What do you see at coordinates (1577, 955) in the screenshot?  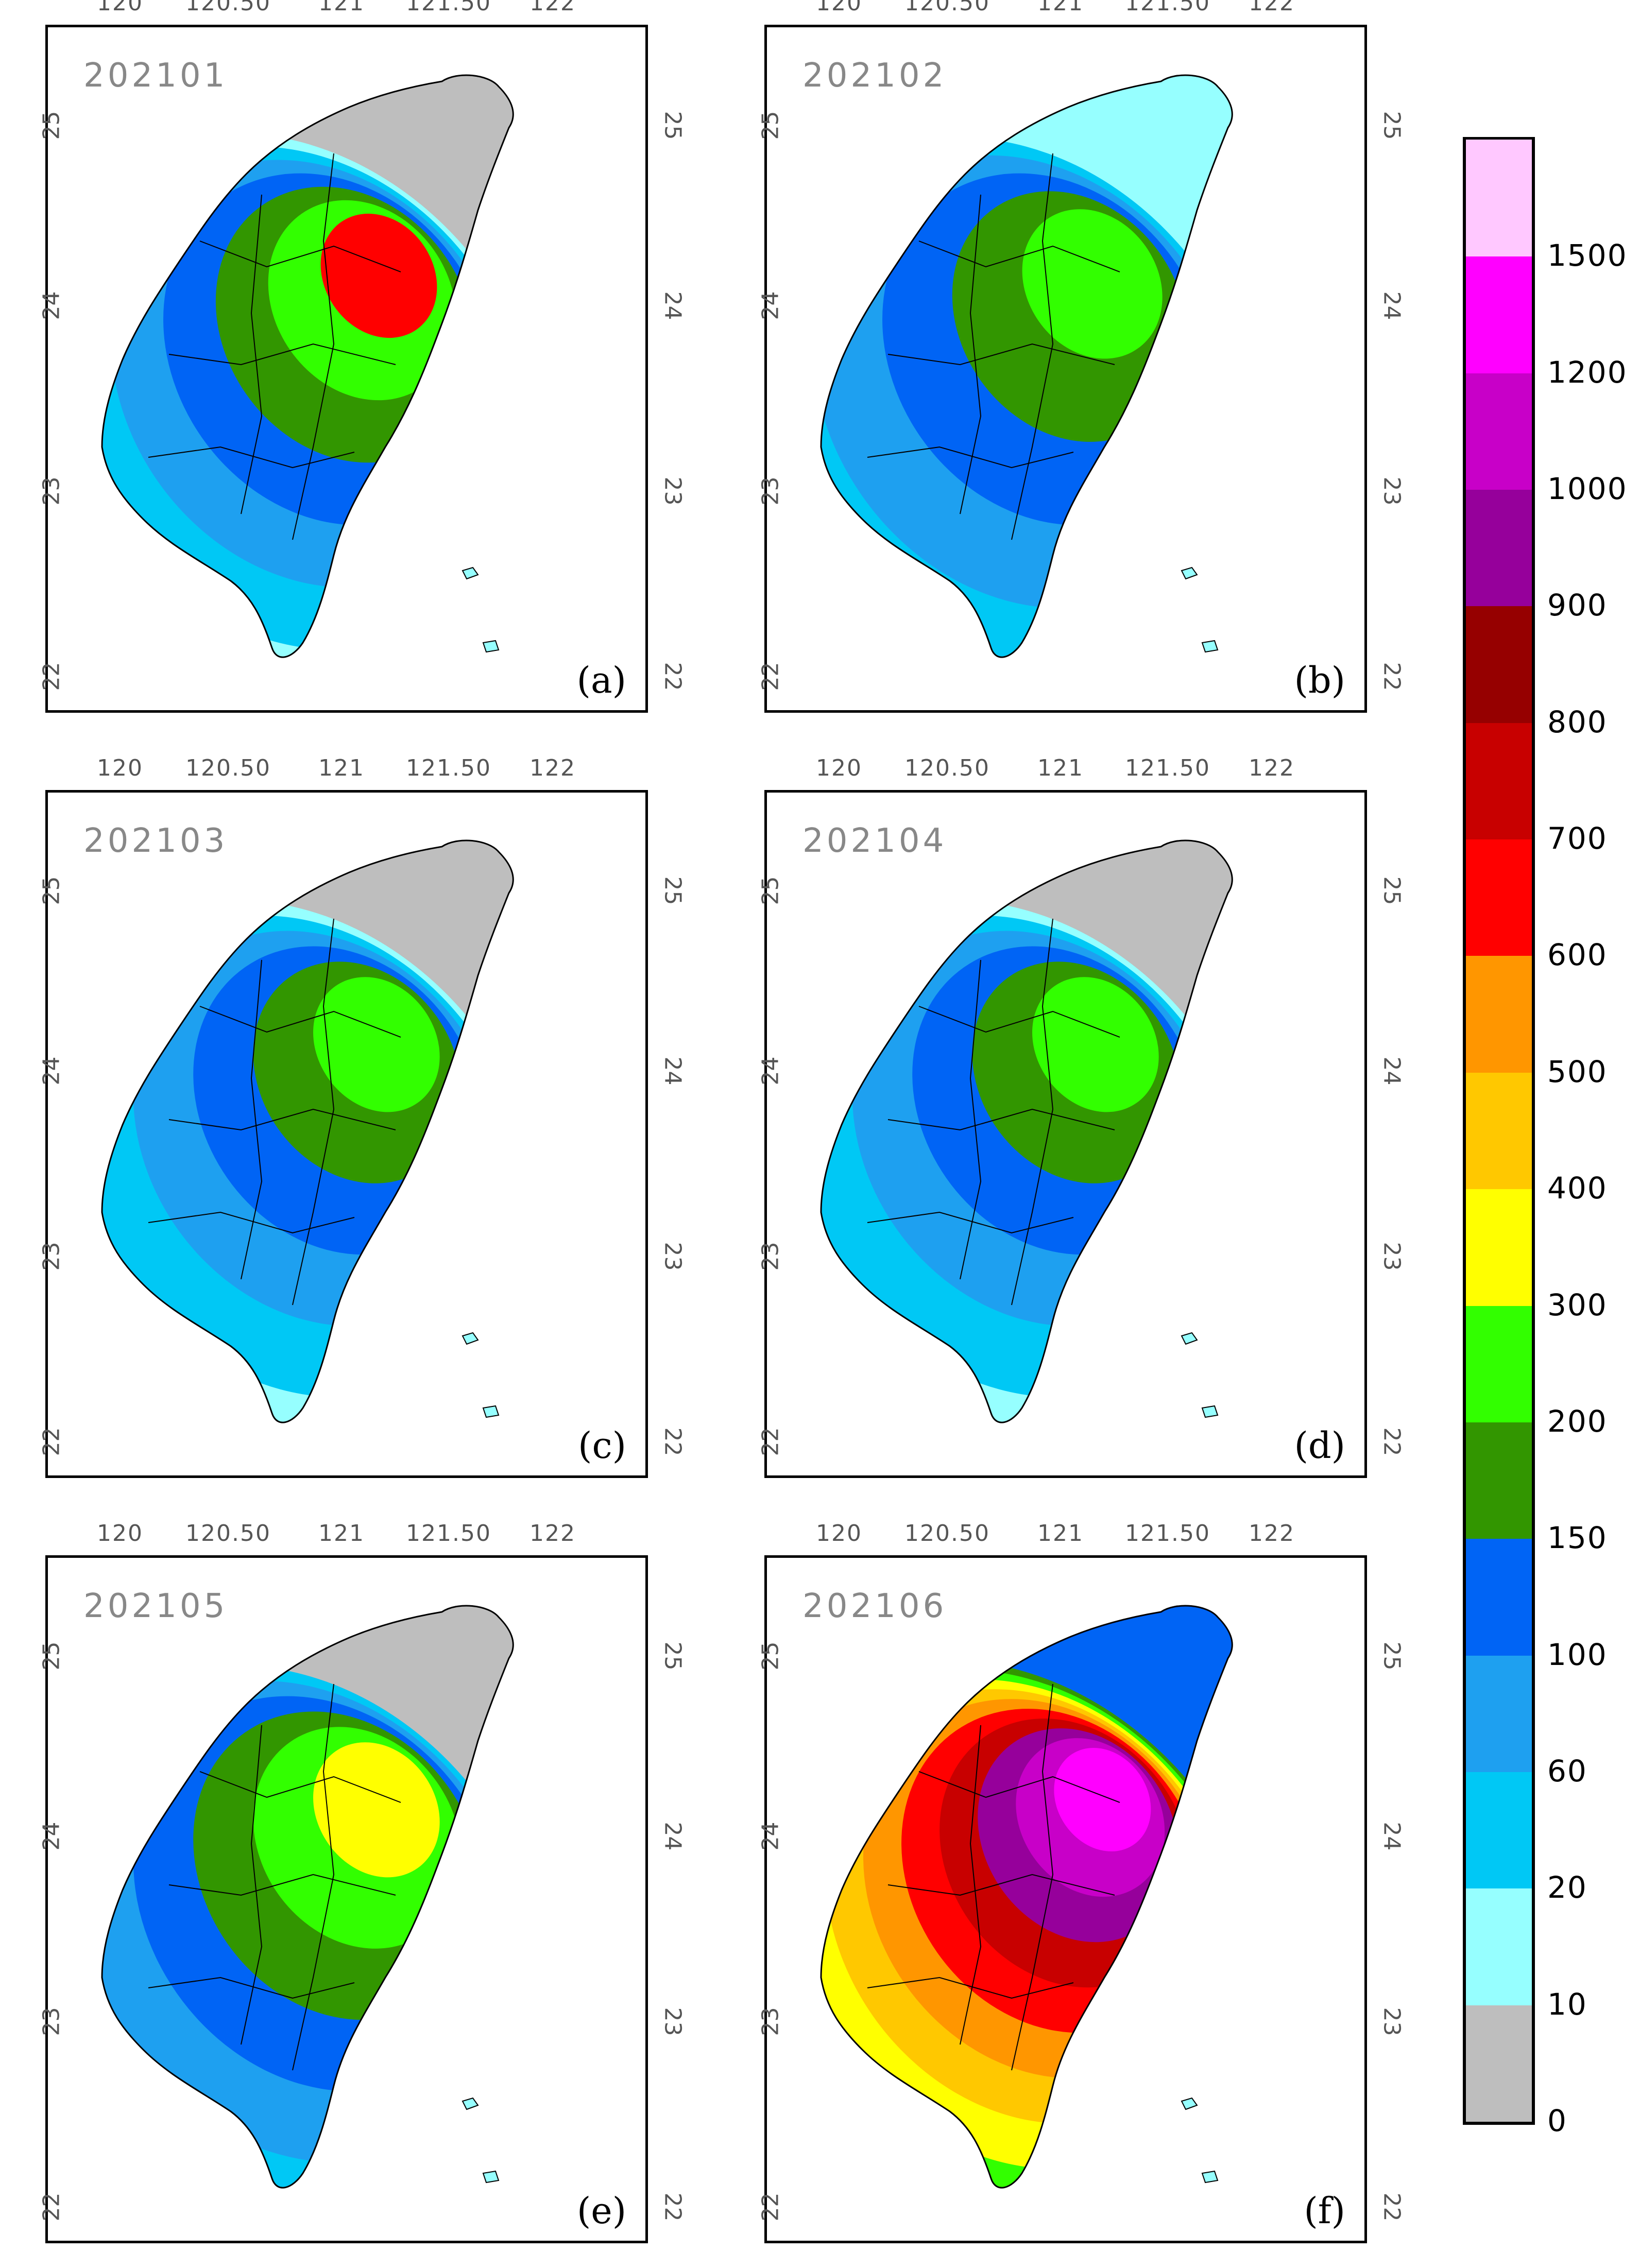 I see `legend-value: 600` at bounding box center [1577, 955].